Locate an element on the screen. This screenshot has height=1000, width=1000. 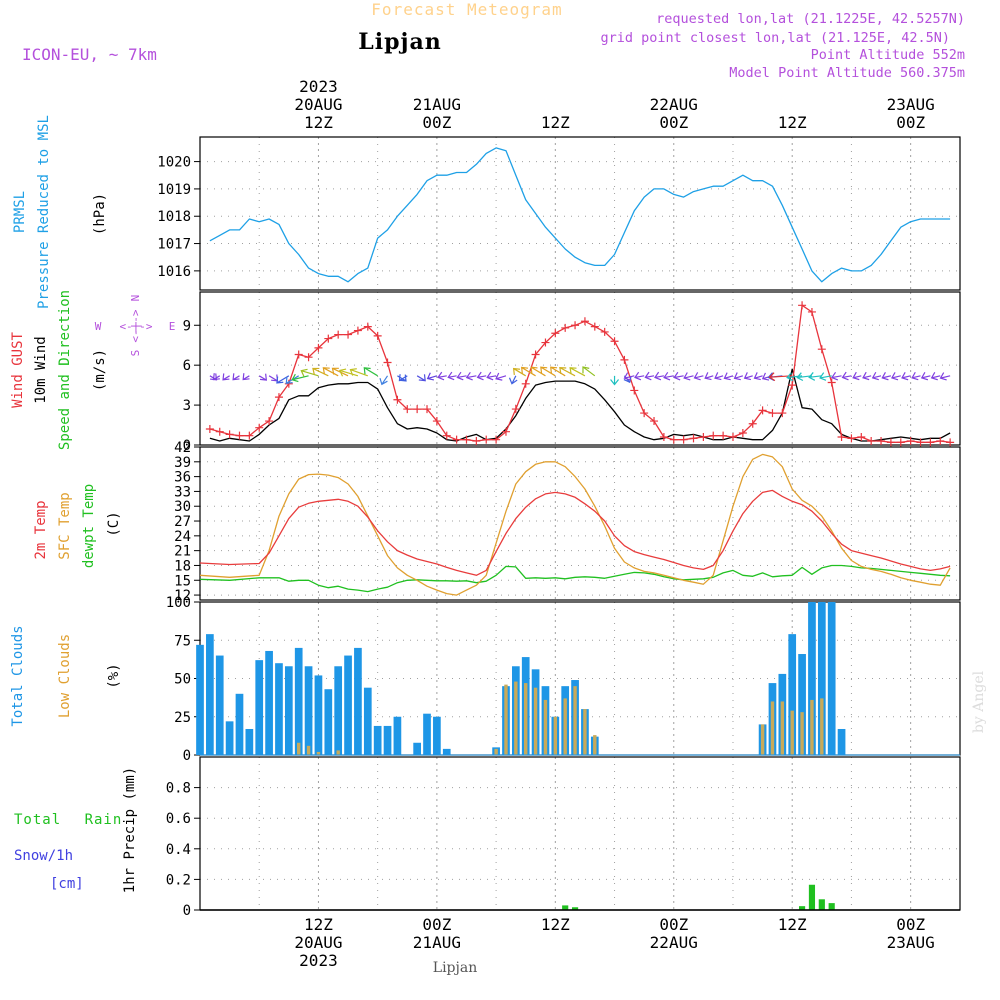
clouds-frame is located at coordinates (580, 678).